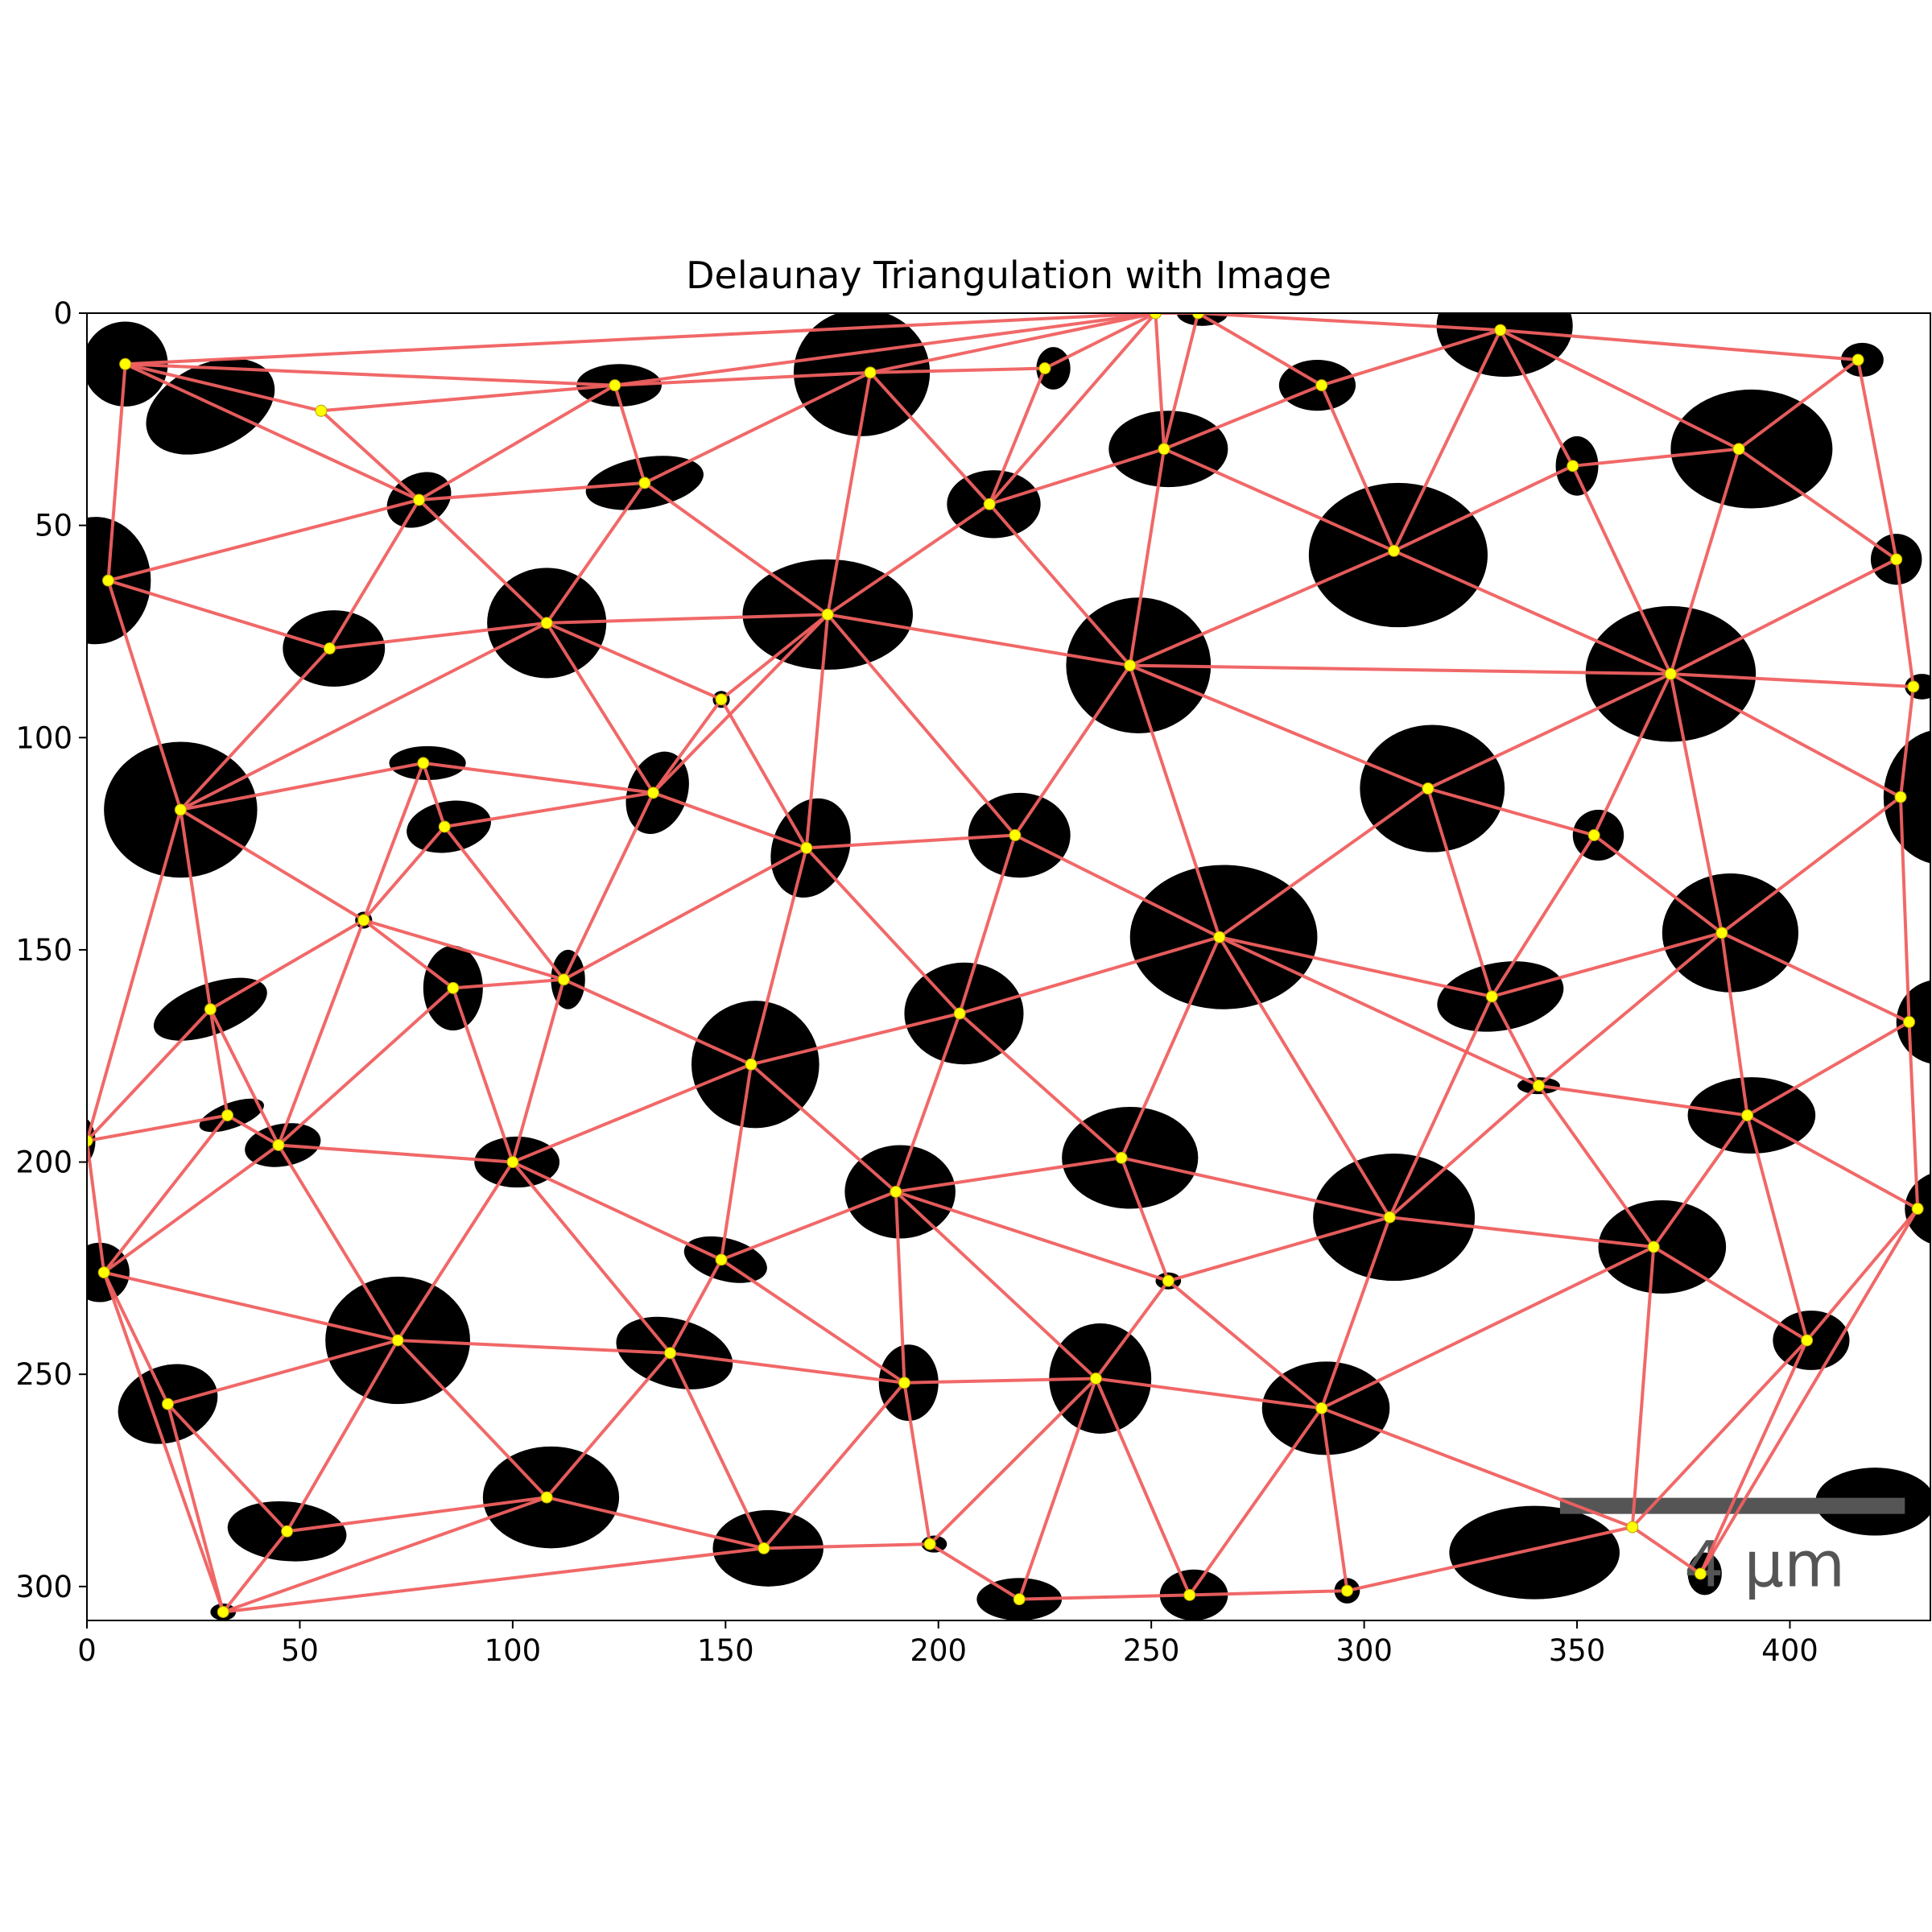  Describe the element at coordinates (1577, 1650) in the screenshot. I see `x-tick-label-350: 350` at that location.